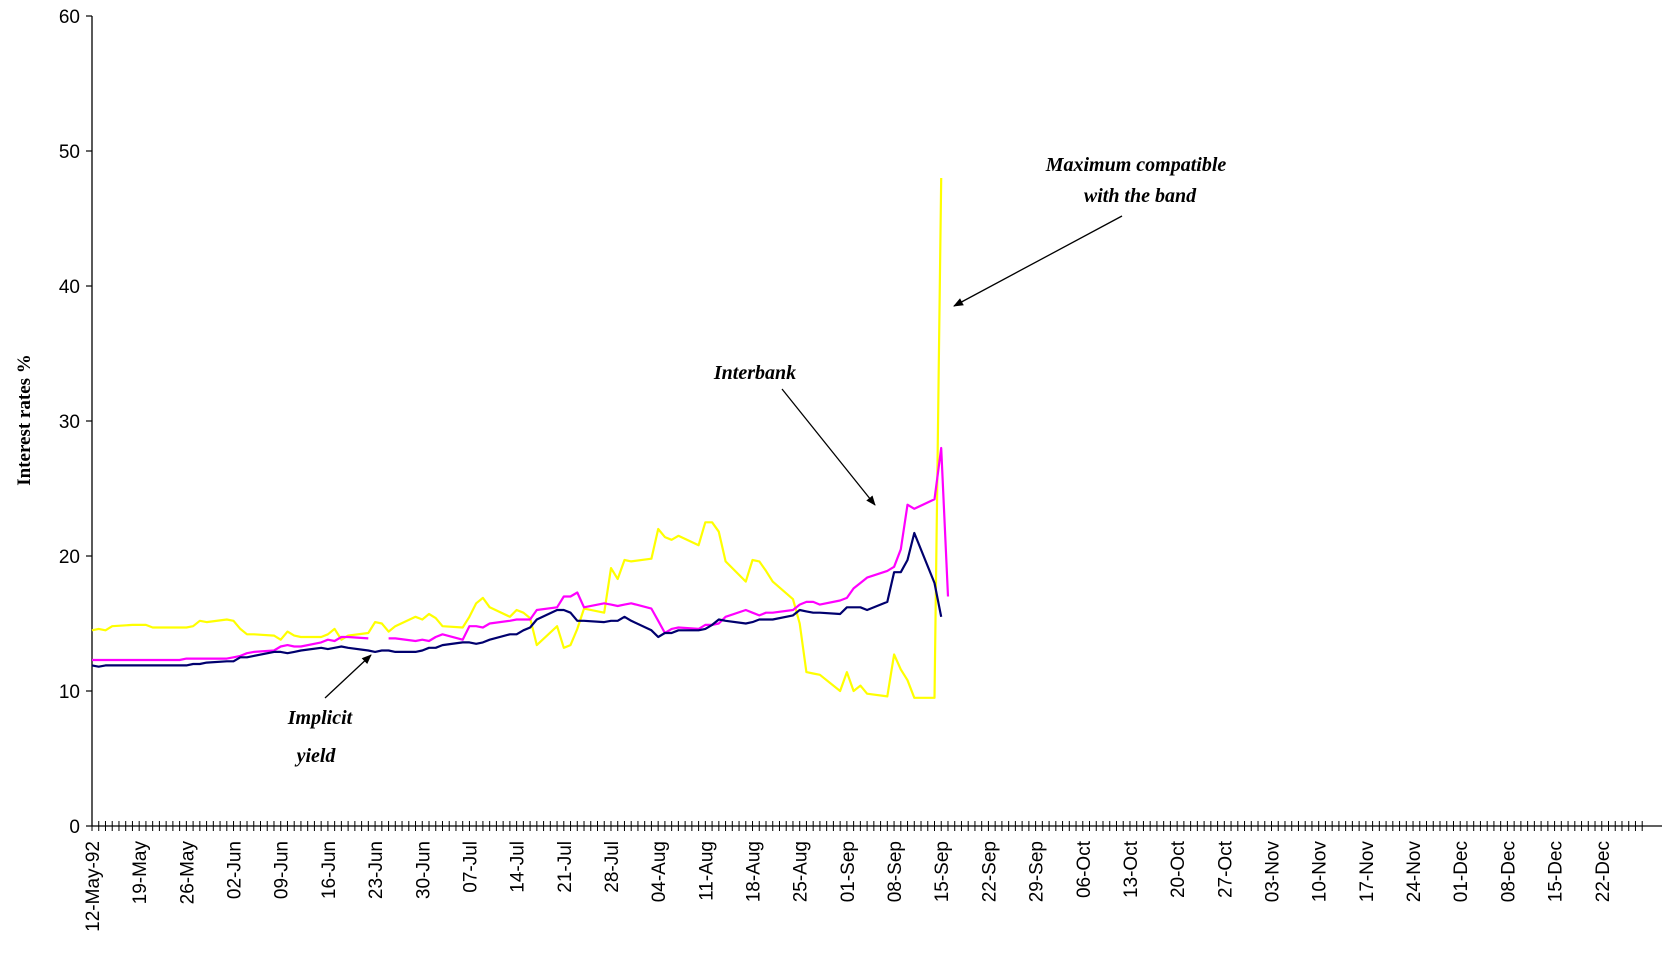 The width and height of the screenshot is (1662, 958). I want to click on y-axis-title: Interest rates %, so click(24, 420).